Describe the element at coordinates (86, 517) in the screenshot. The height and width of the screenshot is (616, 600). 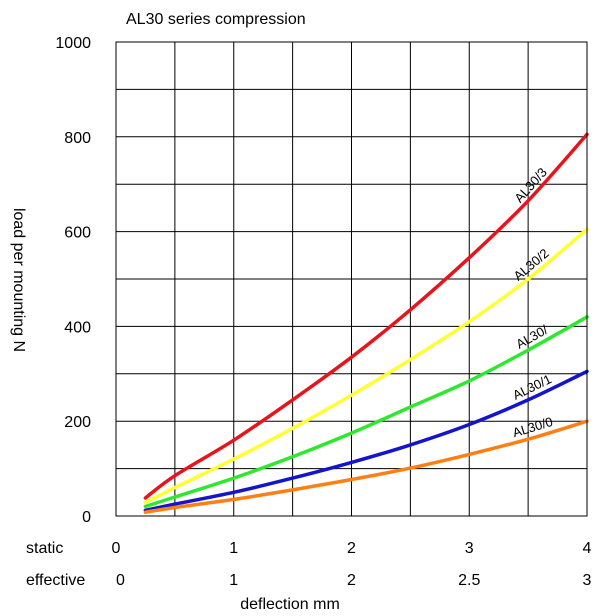
I see `y-tick-label: 0` at that location.